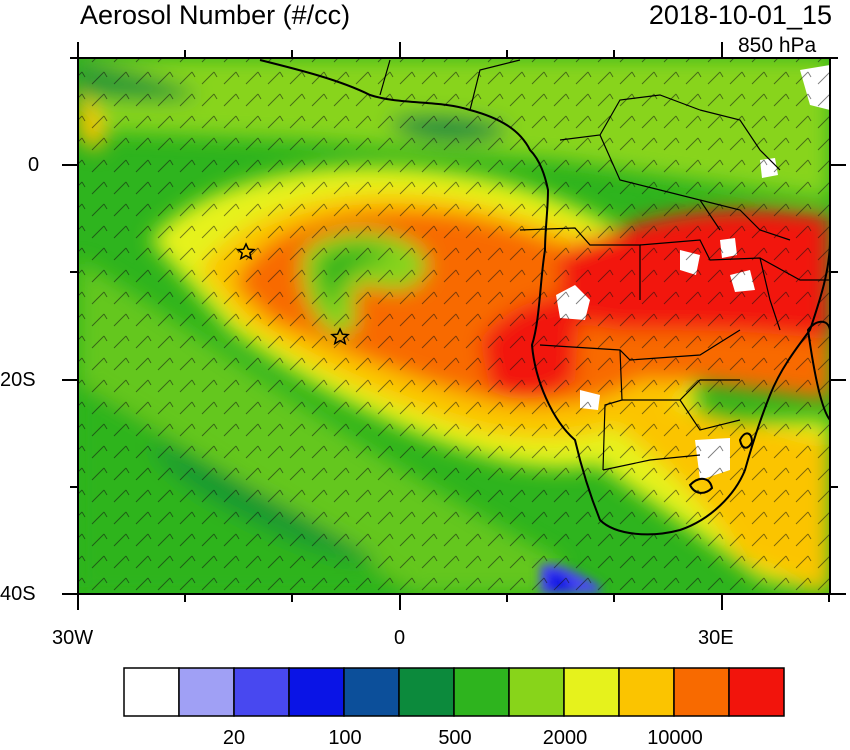 The width and height of the screenshot is (850, 750). What do you see at coordinates (400, 638) in the screenshot?
I see `lon-tick-label: 0` at bounding box center [400, 638].